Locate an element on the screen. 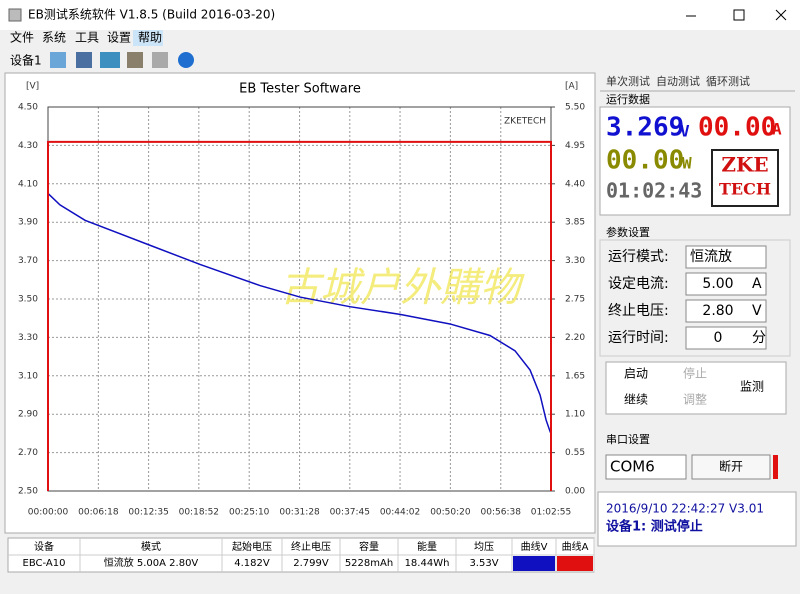  close-button is located at coordinates (781, 15).